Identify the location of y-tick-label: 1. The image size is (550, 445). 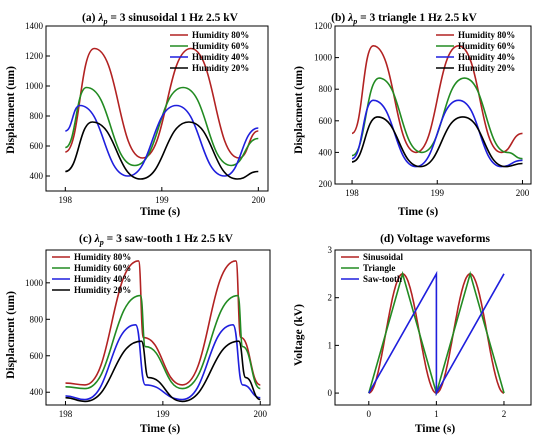
(330, 345).